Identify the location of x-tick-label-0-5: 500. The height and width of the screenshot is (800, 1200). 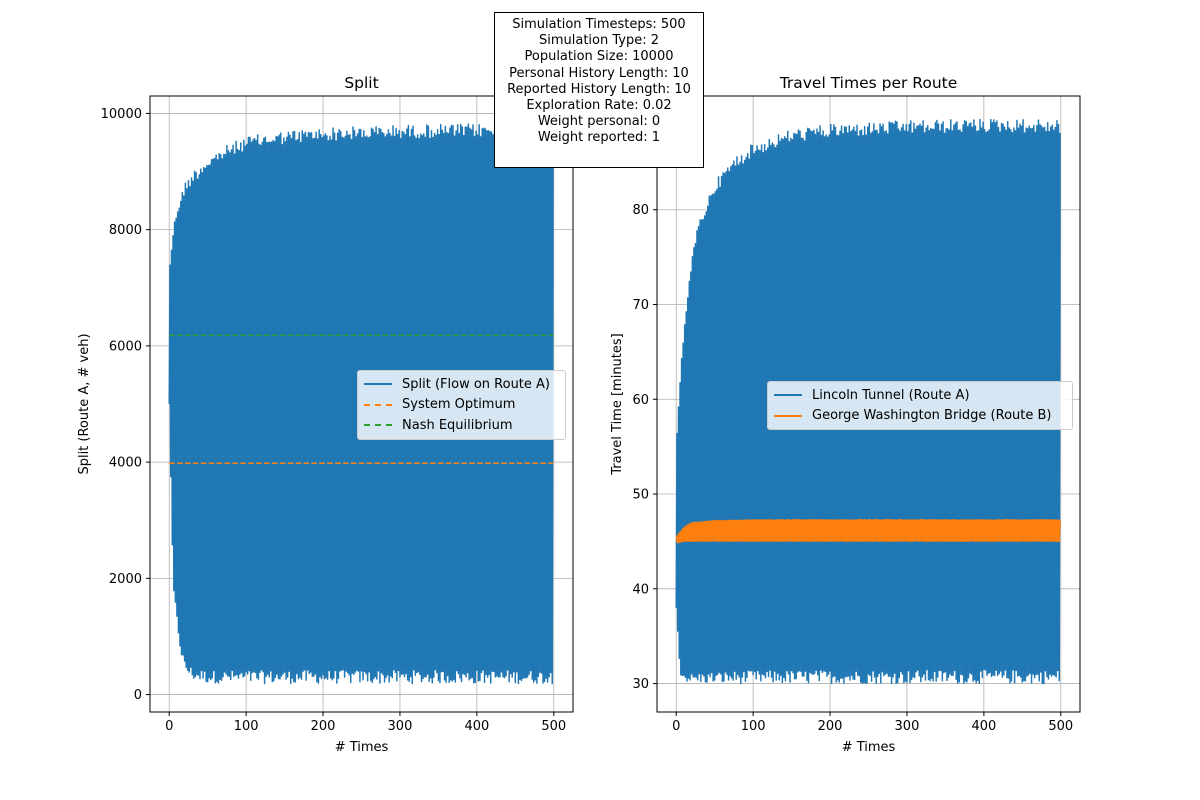
(553, 726).